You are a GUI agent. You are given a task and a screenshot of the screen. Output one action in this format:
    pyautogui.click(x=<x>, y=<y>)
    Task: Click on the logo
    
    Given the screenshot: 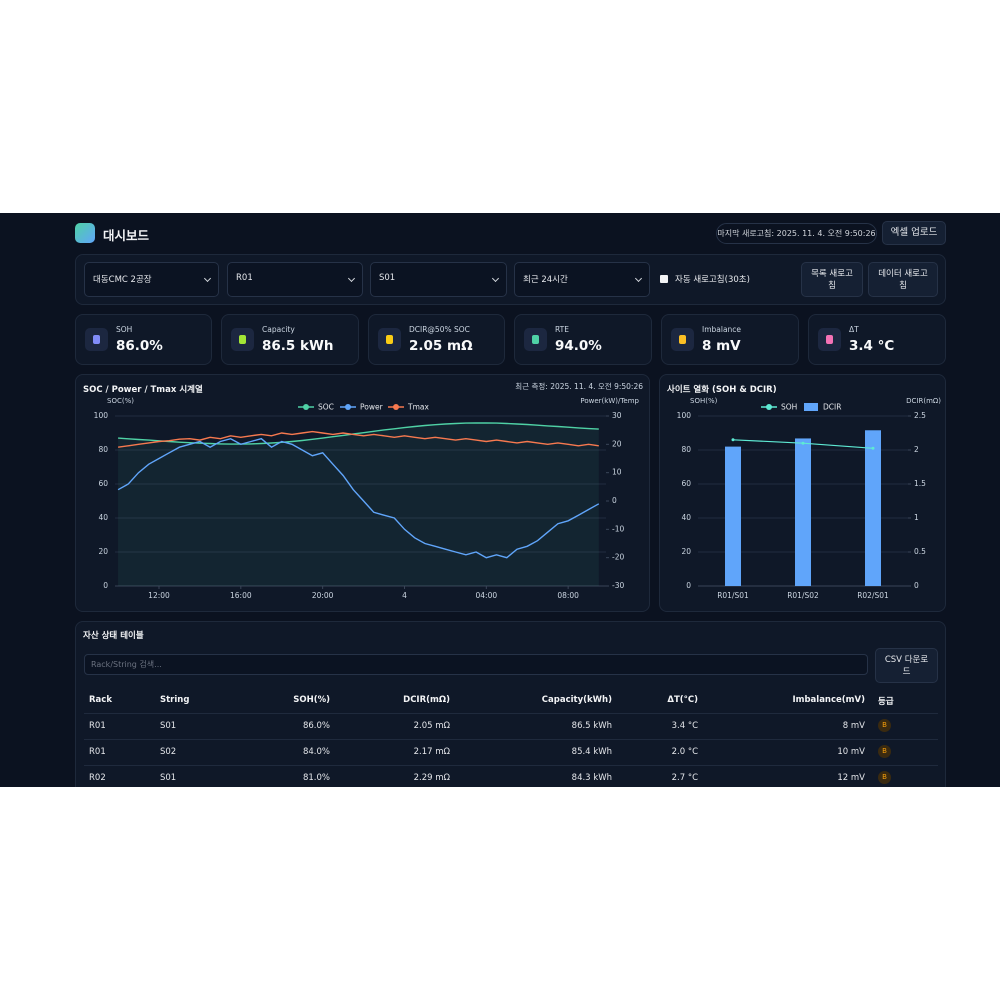 What is the action you would take?
    pyautogui.click(x=85, y=233)
    